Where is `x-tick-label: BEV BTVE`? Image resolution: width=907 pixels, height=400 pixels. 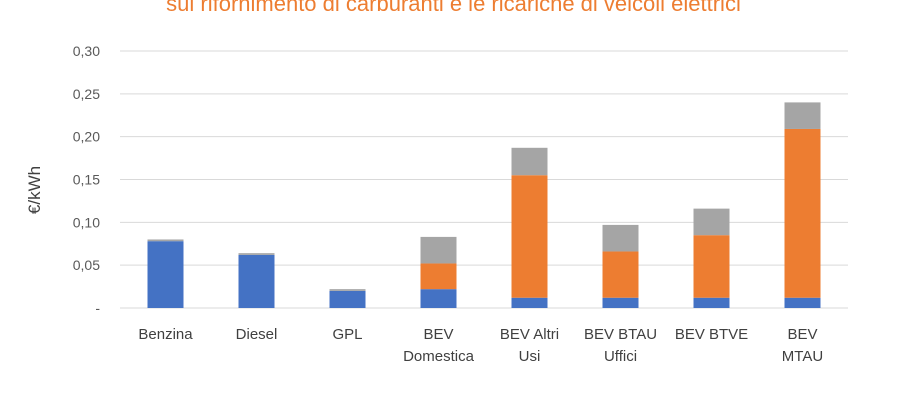 x-tick-label: BEV BTVE is located at coordinates (711, 334).